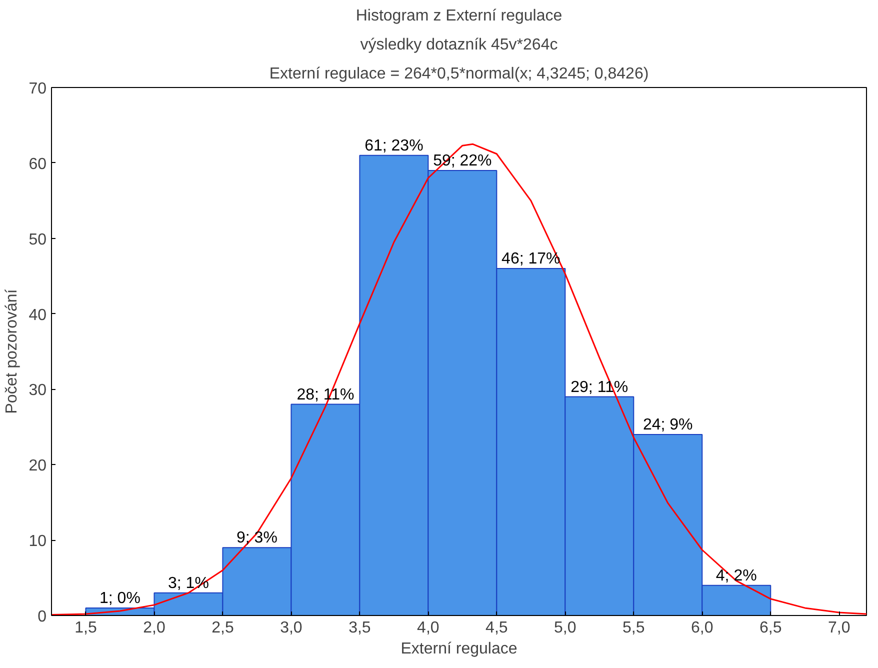 The image size is (878, 668). Describe the element at coordinates (291, 628) in the screenshot. I see `x-tick-label: 3,0` at that location.